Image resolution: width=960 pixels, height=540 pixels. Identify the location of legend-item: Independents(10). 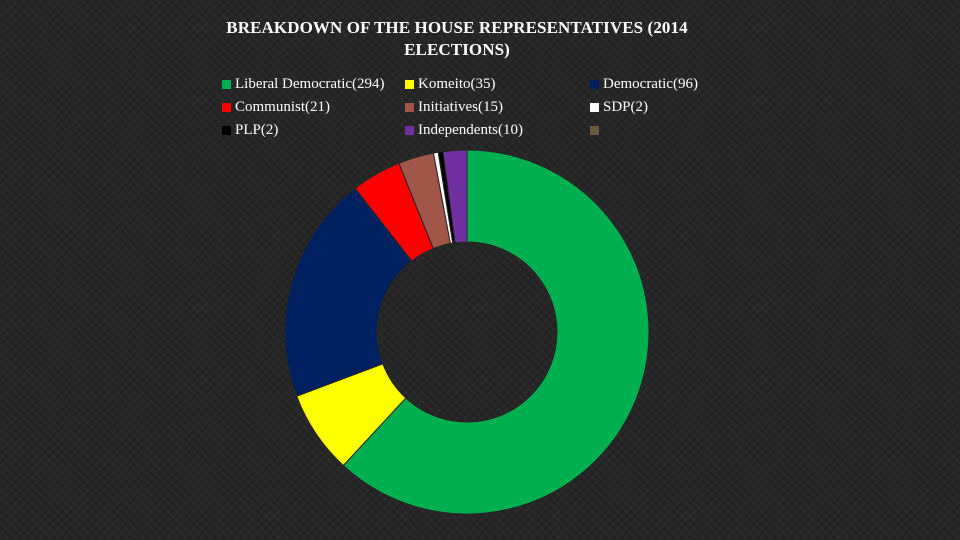
(464, 130).